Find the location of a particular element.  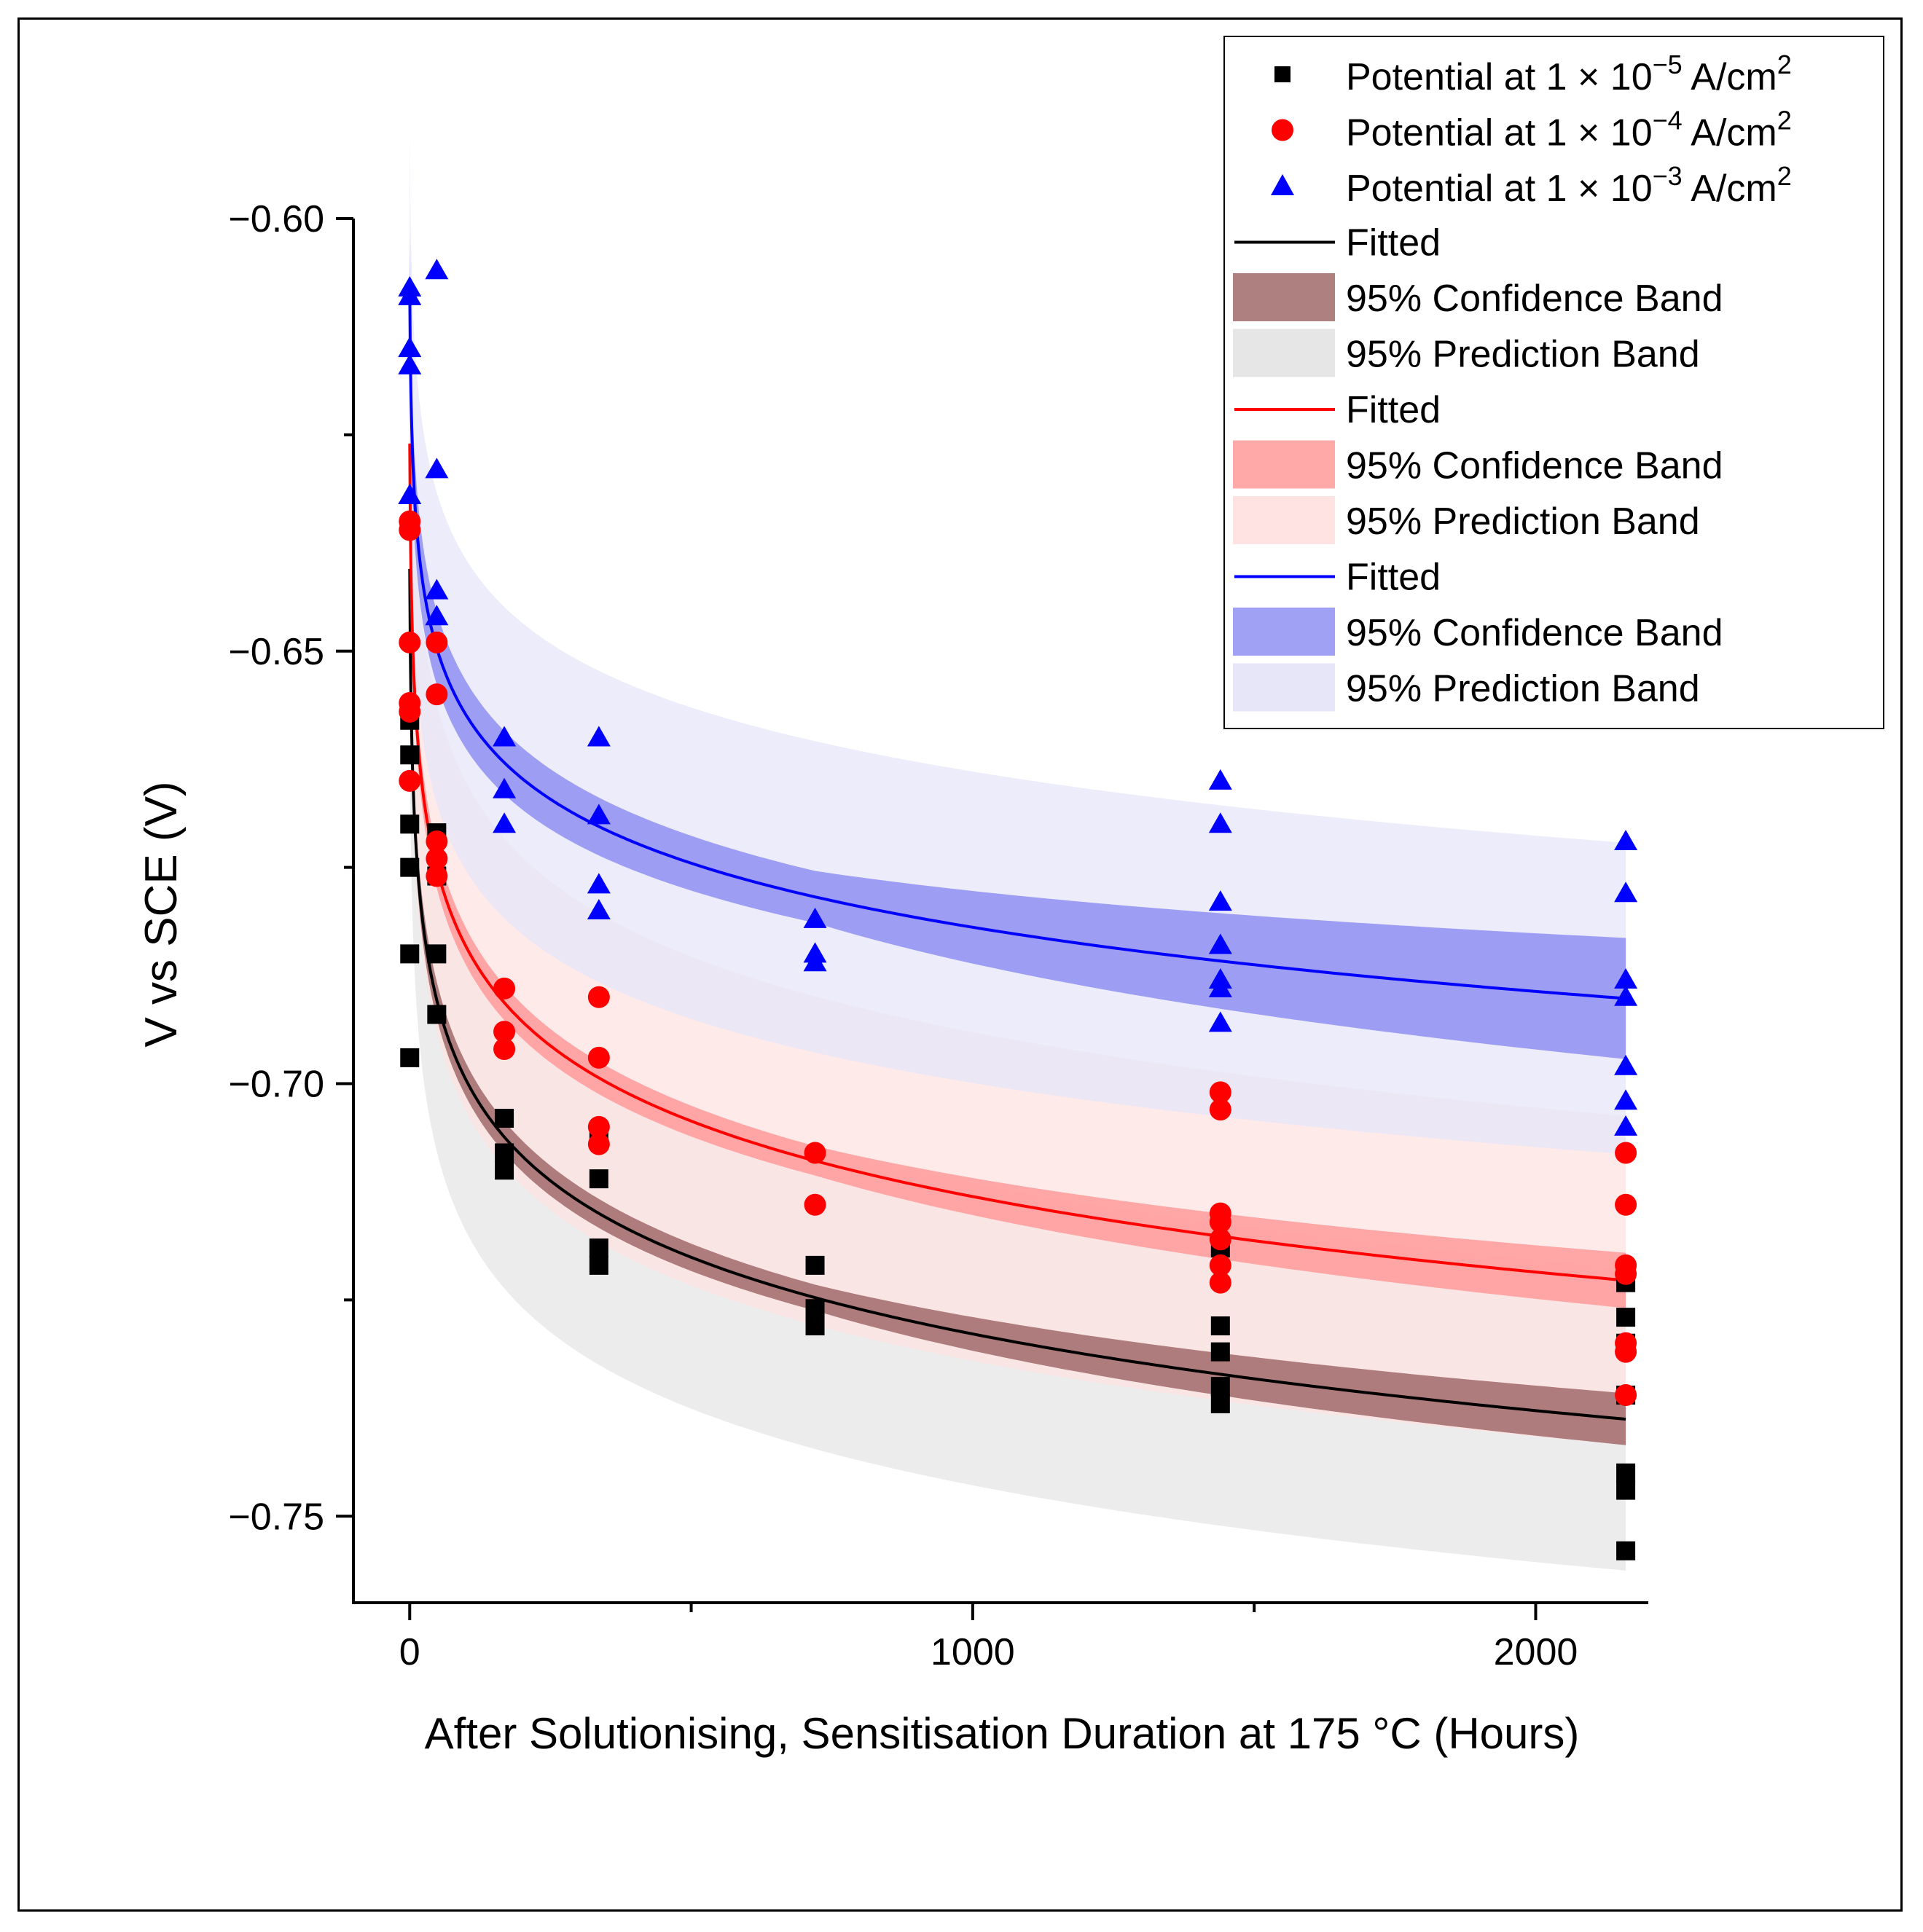

x-tick-label-0: 0 is located at coordinates (409, 1652).